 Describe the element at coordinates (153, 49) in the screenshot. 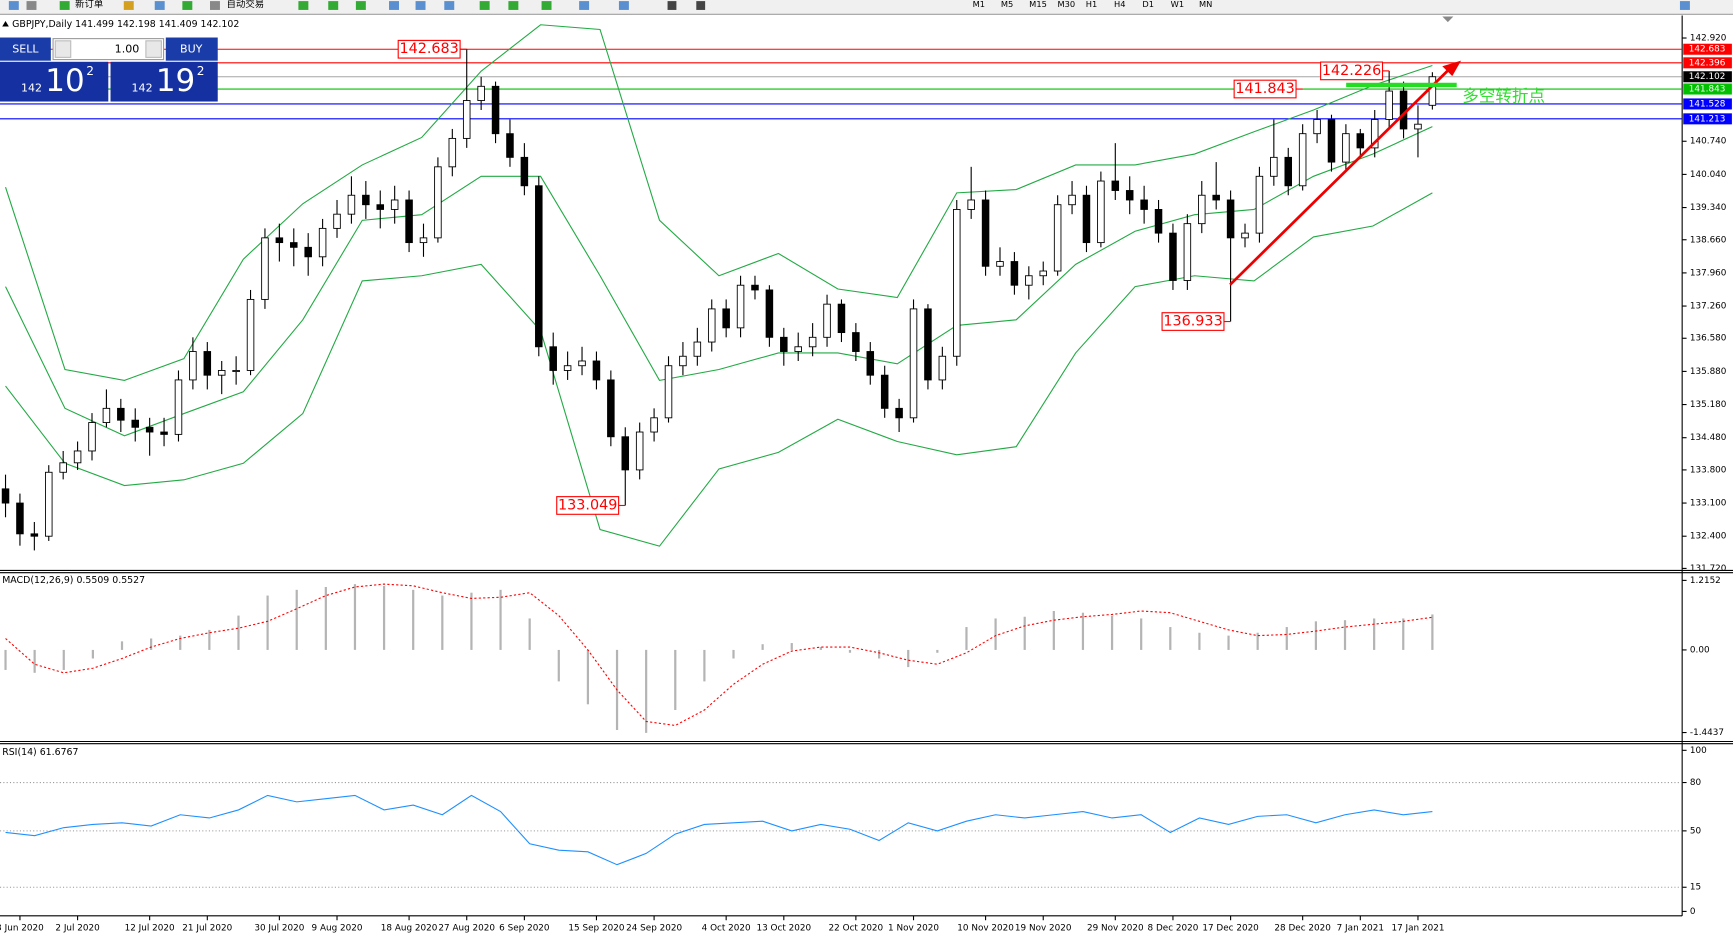

I see `lot-up` at that location.